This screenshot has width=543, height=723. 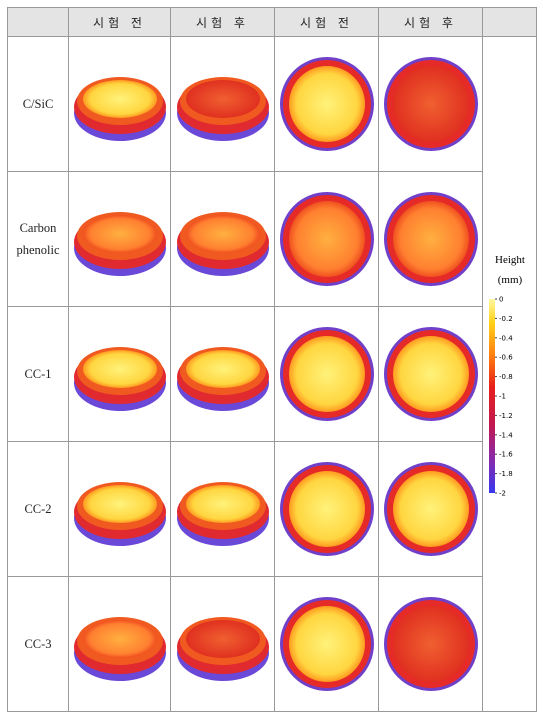 What do you see at coordinates (509, 280) in the screenshot?
I see `colorbar-unit: (mm)` at bounding box center [509, 280].